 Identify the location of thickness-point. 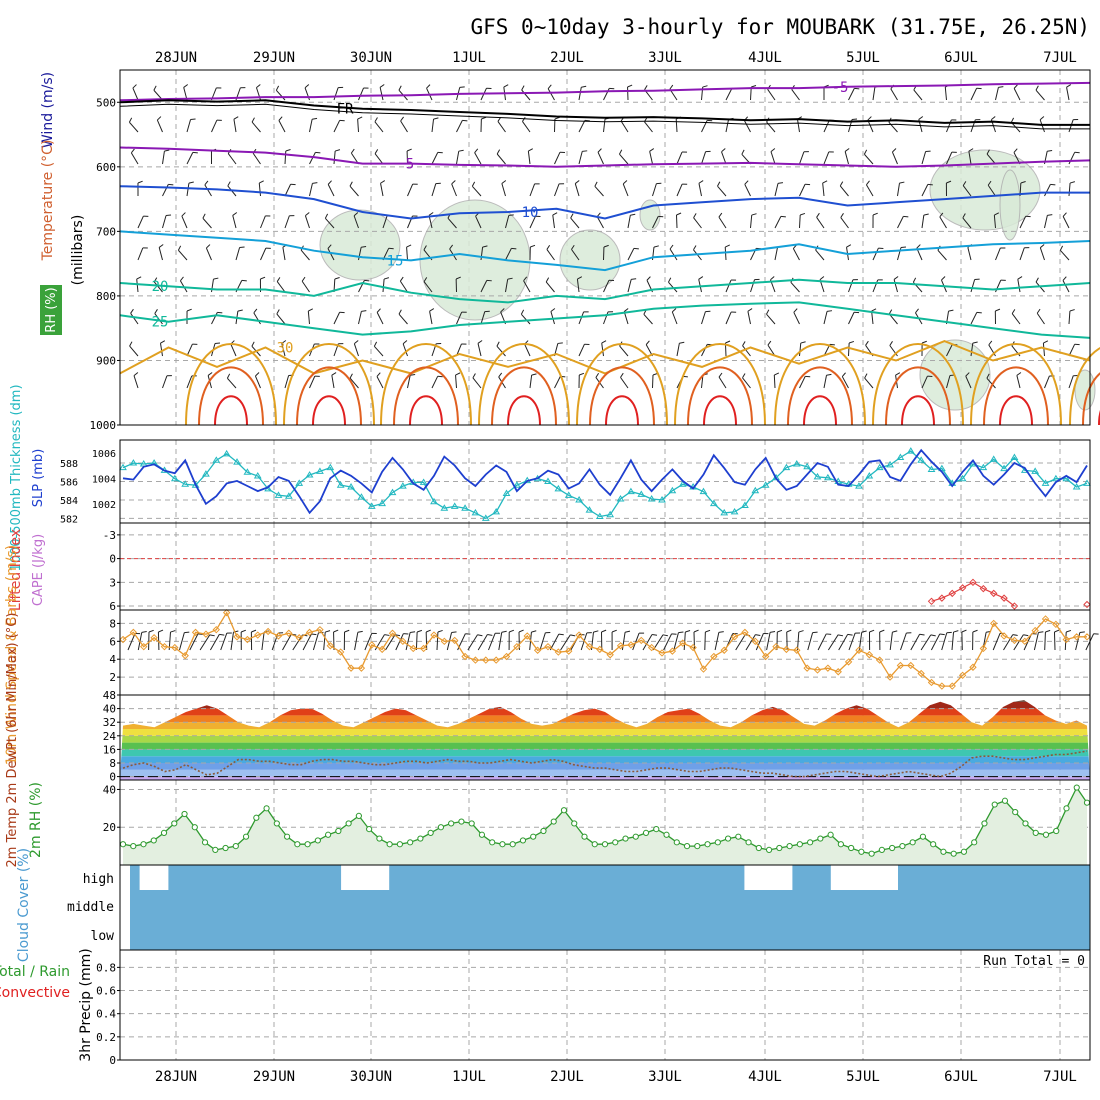
(226, 453).